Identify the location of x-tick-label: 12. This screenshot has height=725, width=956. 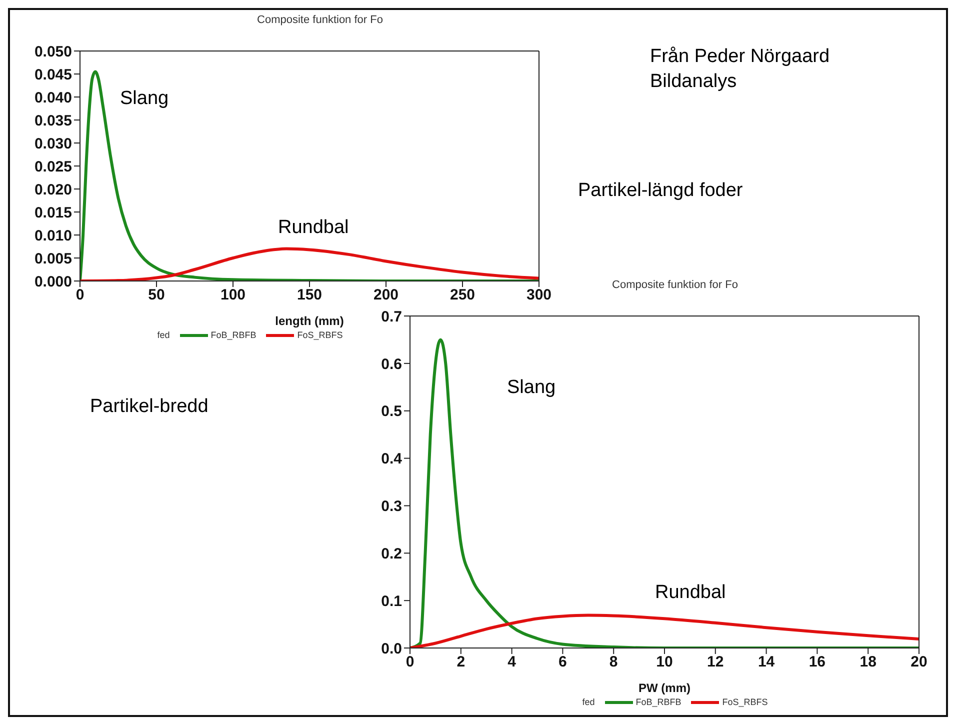
(715, 662).